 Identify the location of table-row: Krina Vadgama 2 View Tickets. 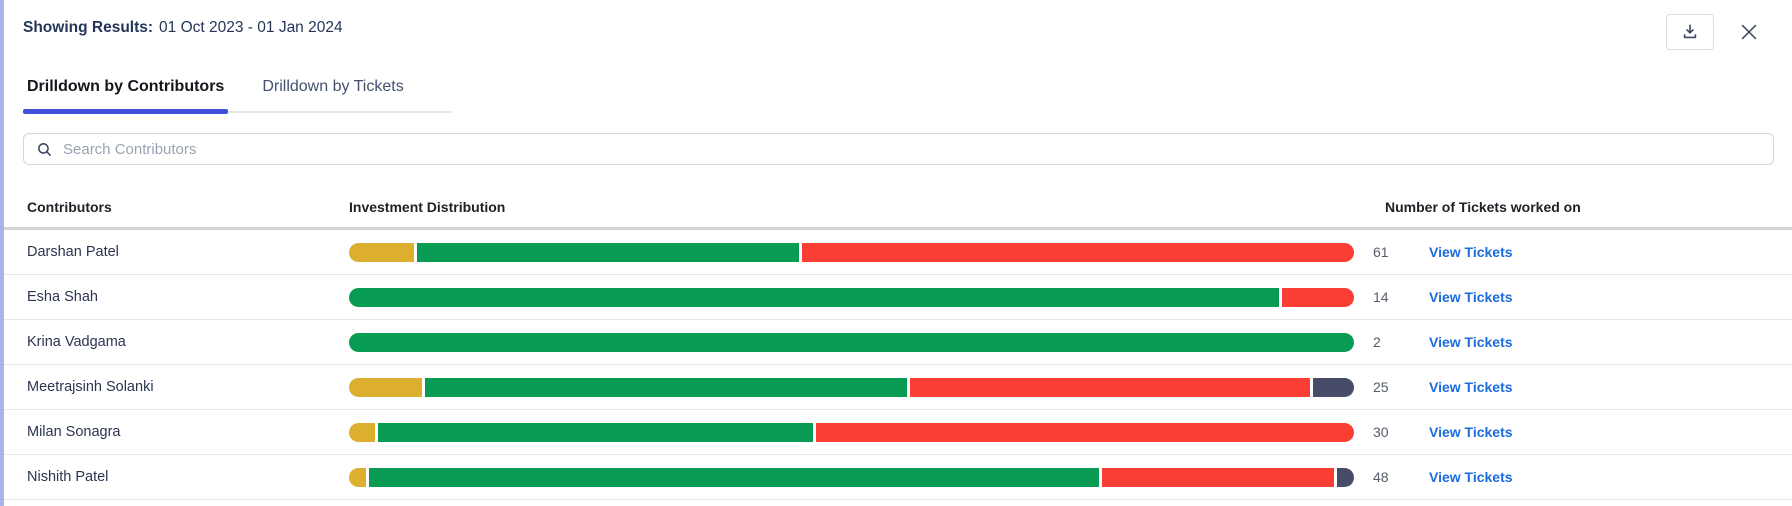
(898, 342).